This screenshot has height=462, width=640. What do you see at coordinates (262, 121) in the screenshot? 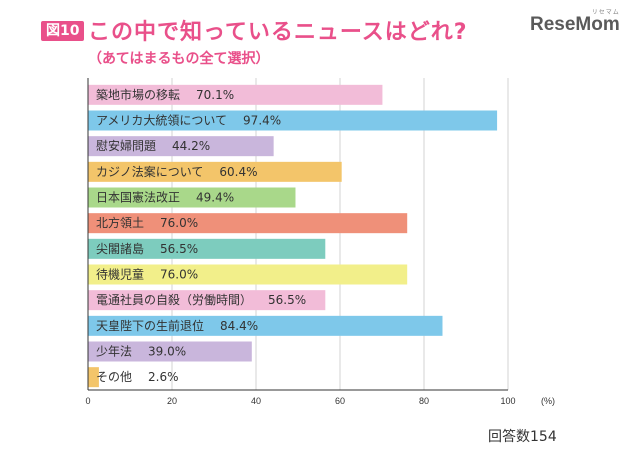
I see `value-label: 97.4%` at bounding box center [262, 121].